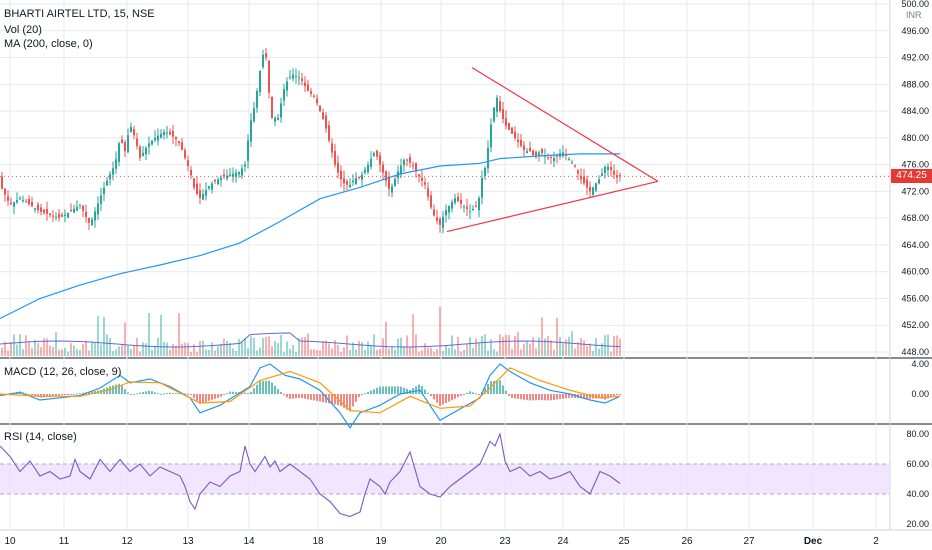  I want to click on symbol-legend: BHARTI AIRTEL LTD, 15, NSE, so click(79, 14).